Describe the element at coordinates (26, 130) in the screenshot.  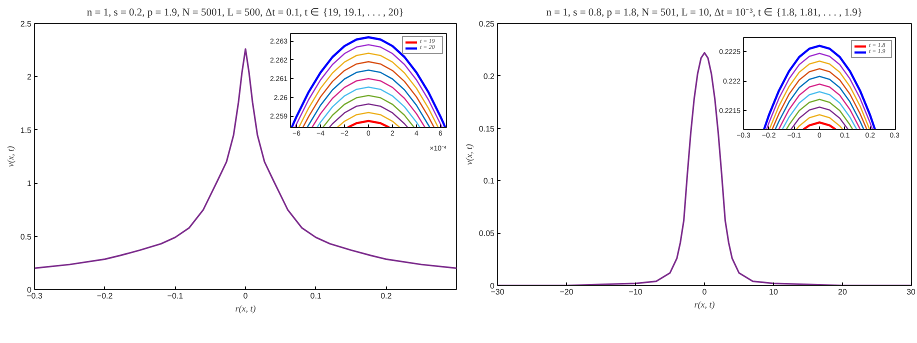
I see `y-tick-label: 1.5` at that location.